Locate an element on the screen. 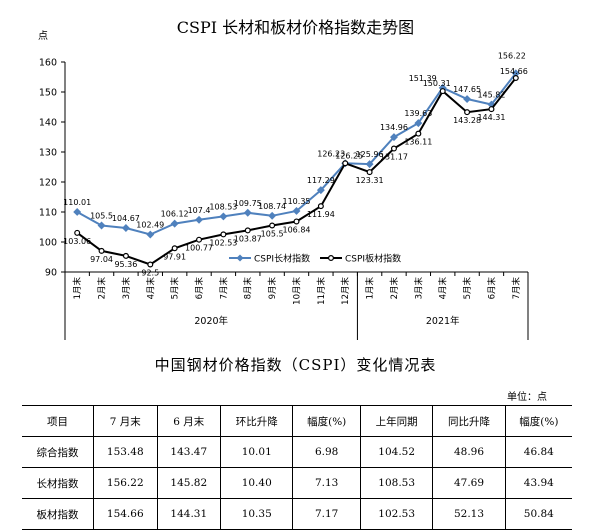  plate-data-label: 123.31 is located at coordinates (370, 180).